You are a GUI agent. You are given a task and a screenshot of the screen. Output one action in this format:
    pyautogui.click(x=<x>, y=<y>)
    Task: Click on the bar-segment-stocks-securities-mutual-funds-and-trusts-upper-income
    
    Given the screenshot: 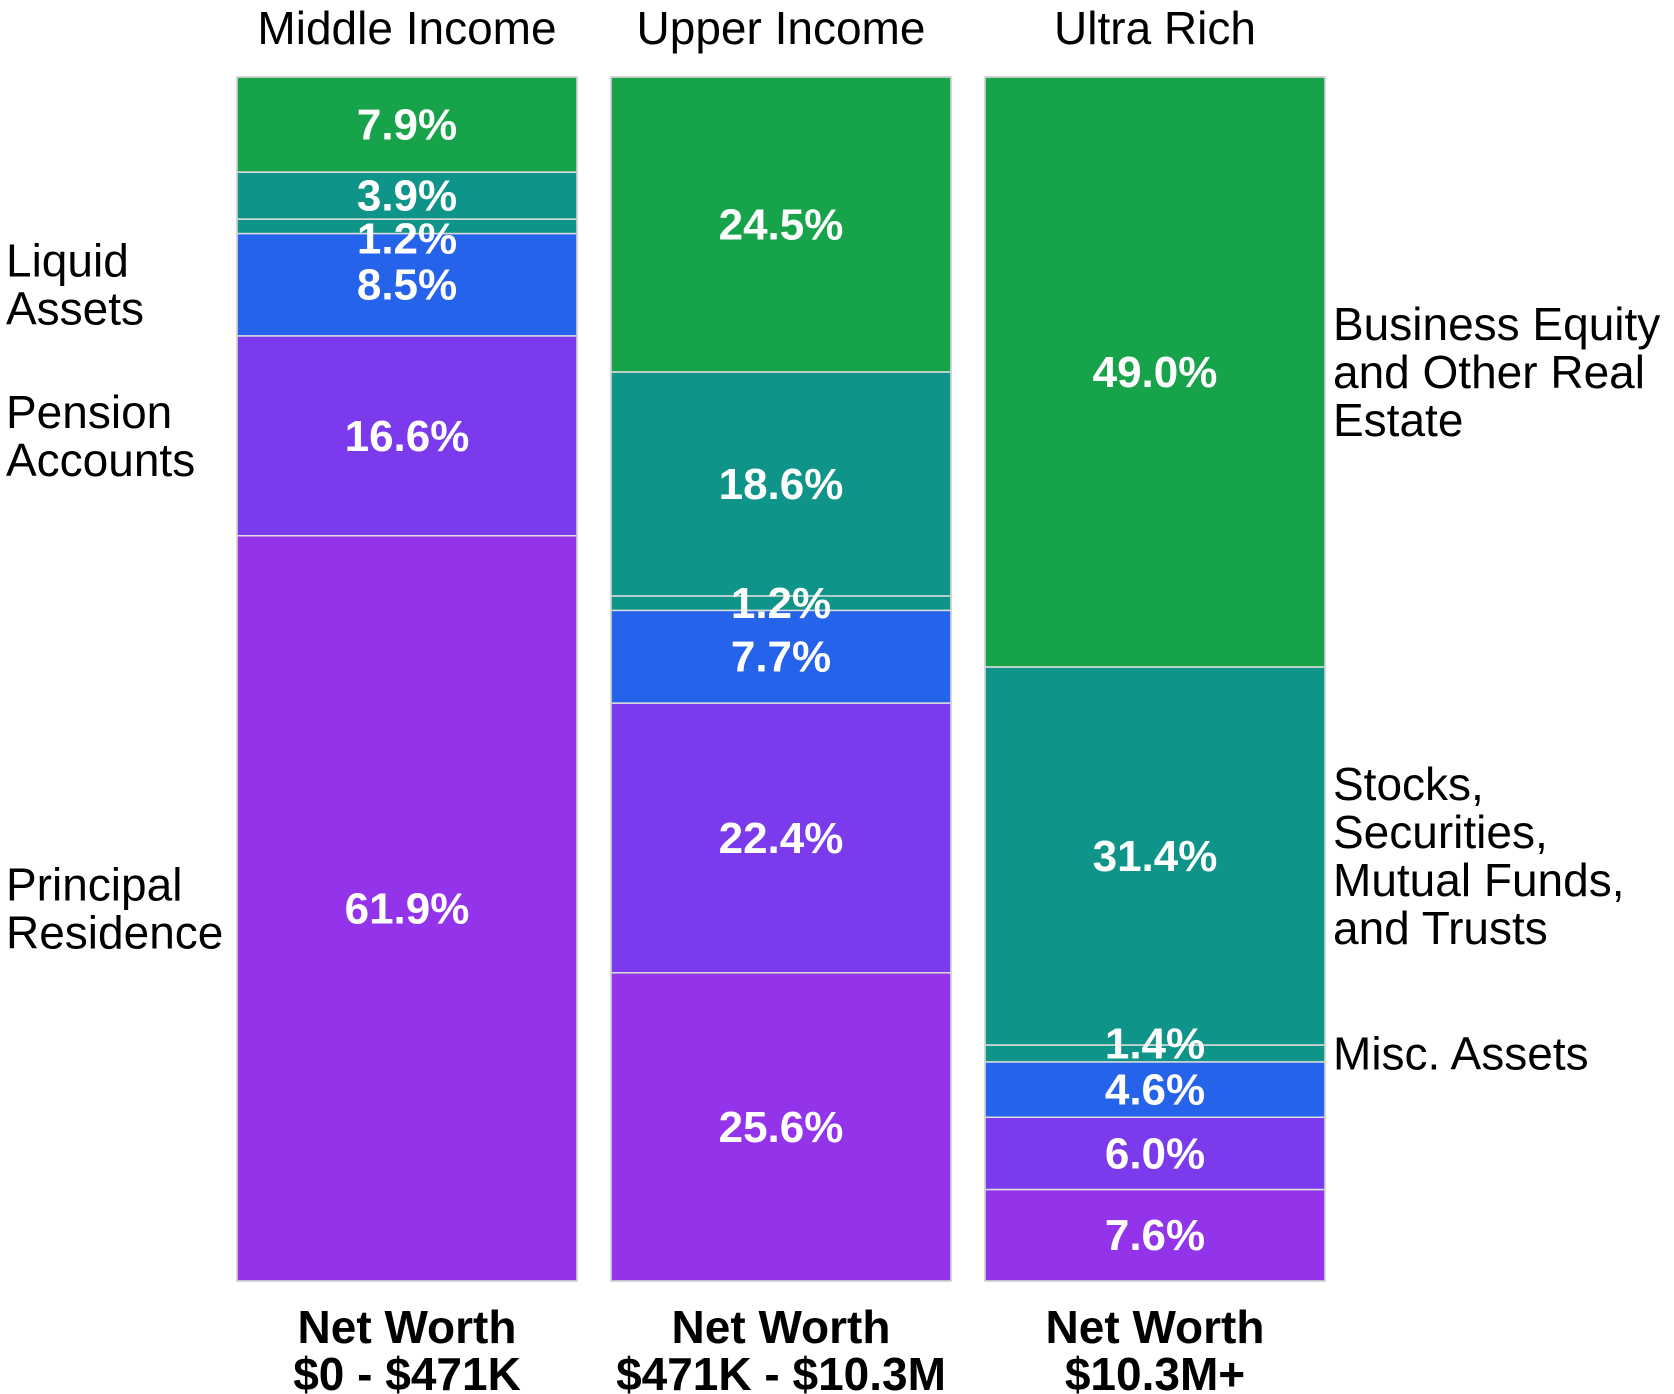 What is the action you would take?
    pyautogui.click(x=781, y=484)
    